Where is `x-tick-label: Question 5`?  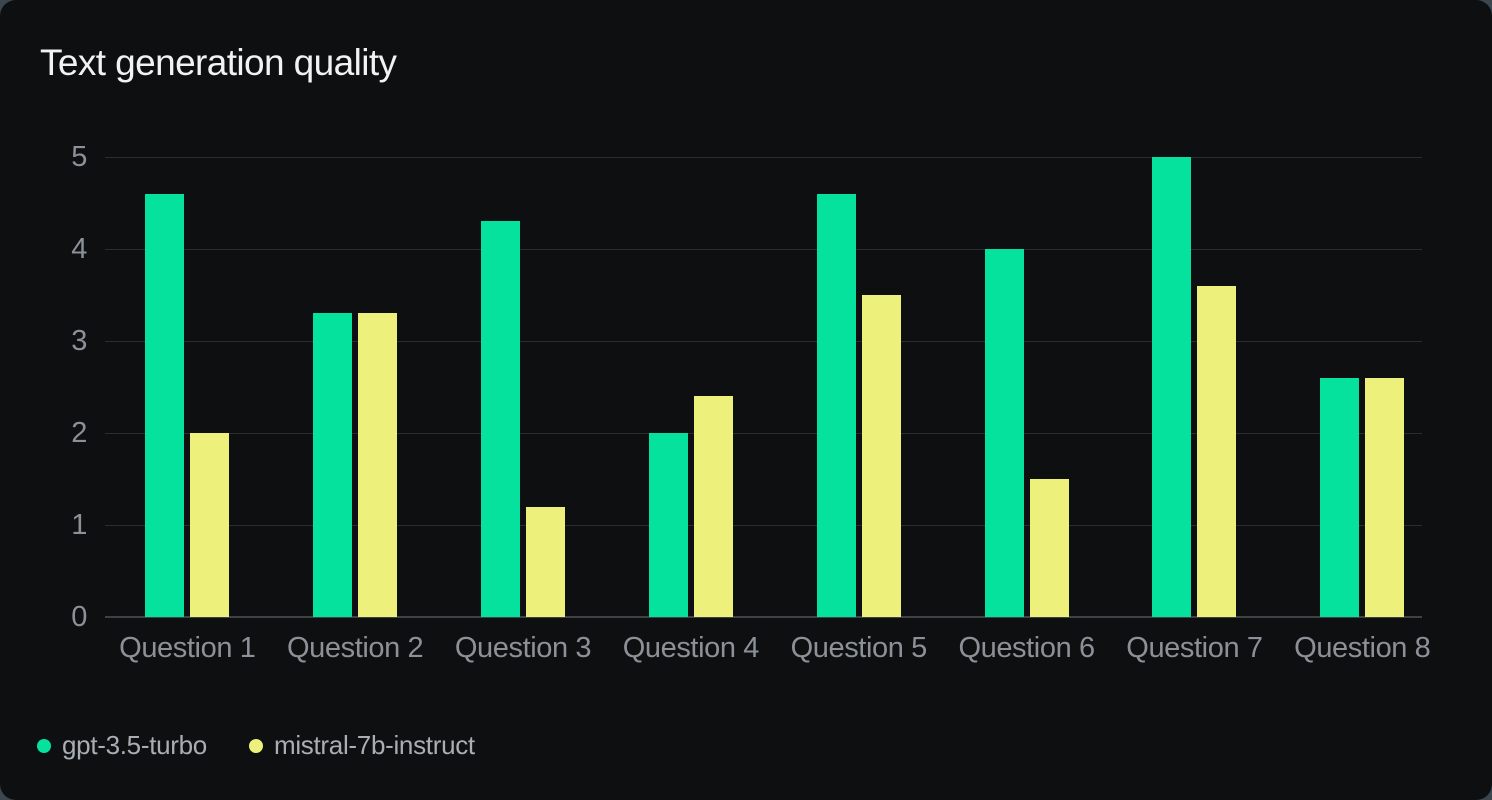 x-tick-label: Question 5 is located at coordinates (859, 648).